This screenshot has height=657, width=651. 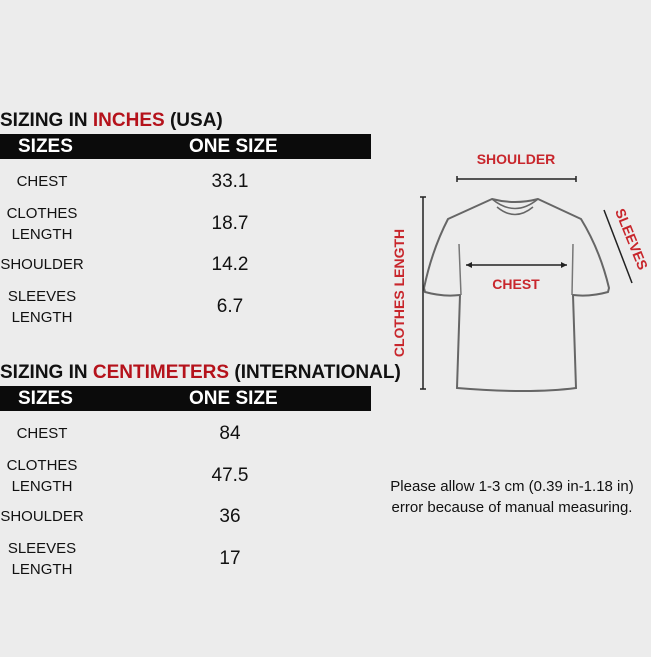 What do you see at coordinates (185, 146) in the screenshot?
I see `inches-table-header: SIZES ONE SIZE` at bounding box center [185, 146].